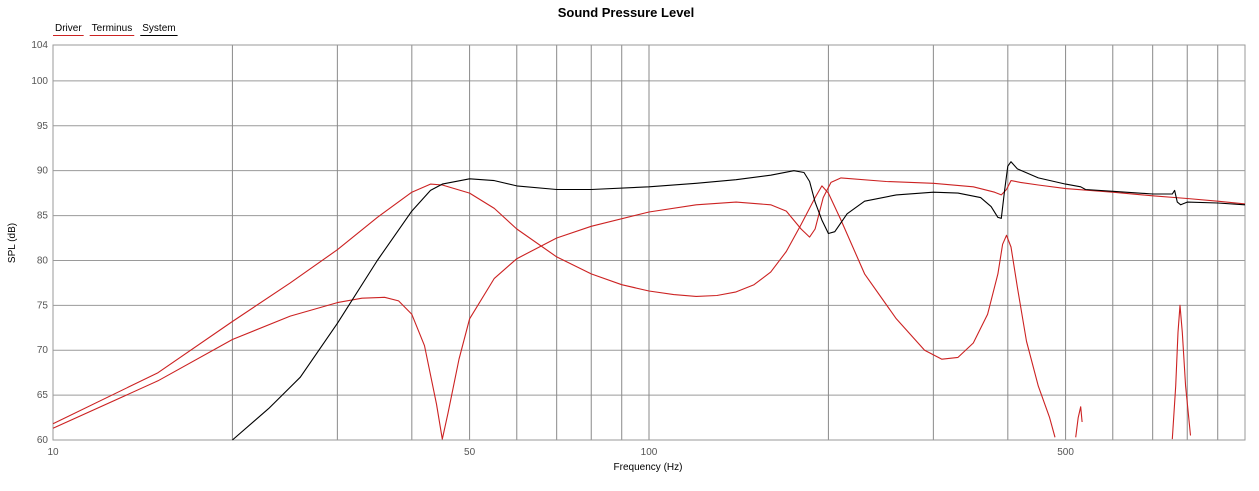 Image resolution: width=1259 pixels, height=491 pixels. What do you see at coordinates (43, 171) in the screenshot?
I see `y-tick-label: 90` at bounding box center [43, 171].